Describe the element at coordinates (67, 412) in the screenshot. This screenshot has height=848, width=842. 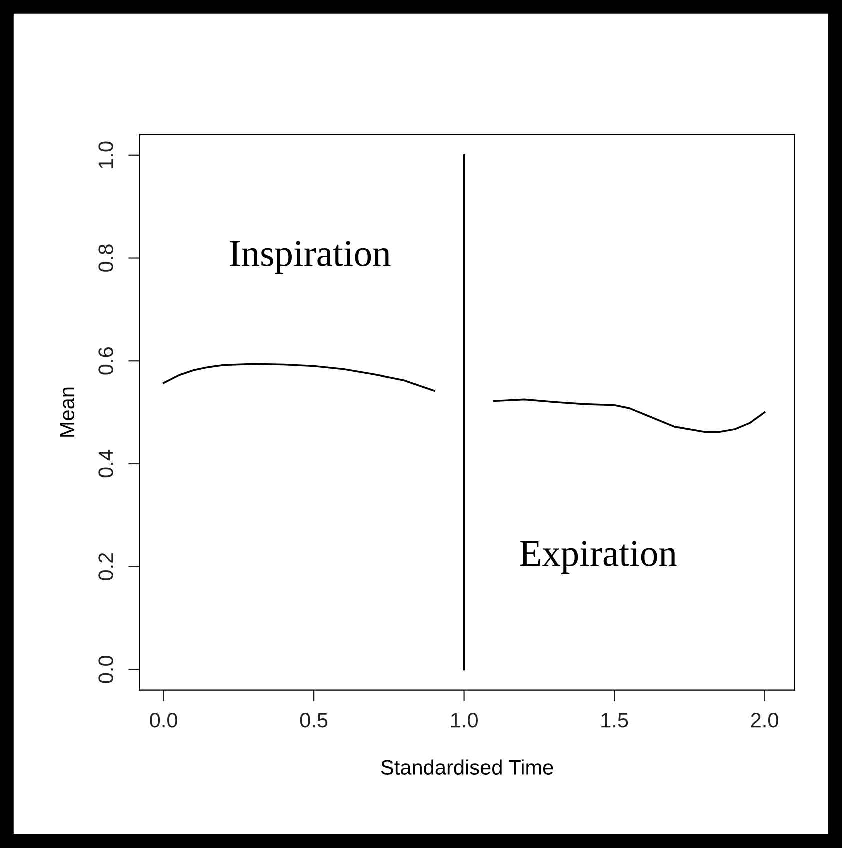
I see `y-axis-title: Mean` at that location.